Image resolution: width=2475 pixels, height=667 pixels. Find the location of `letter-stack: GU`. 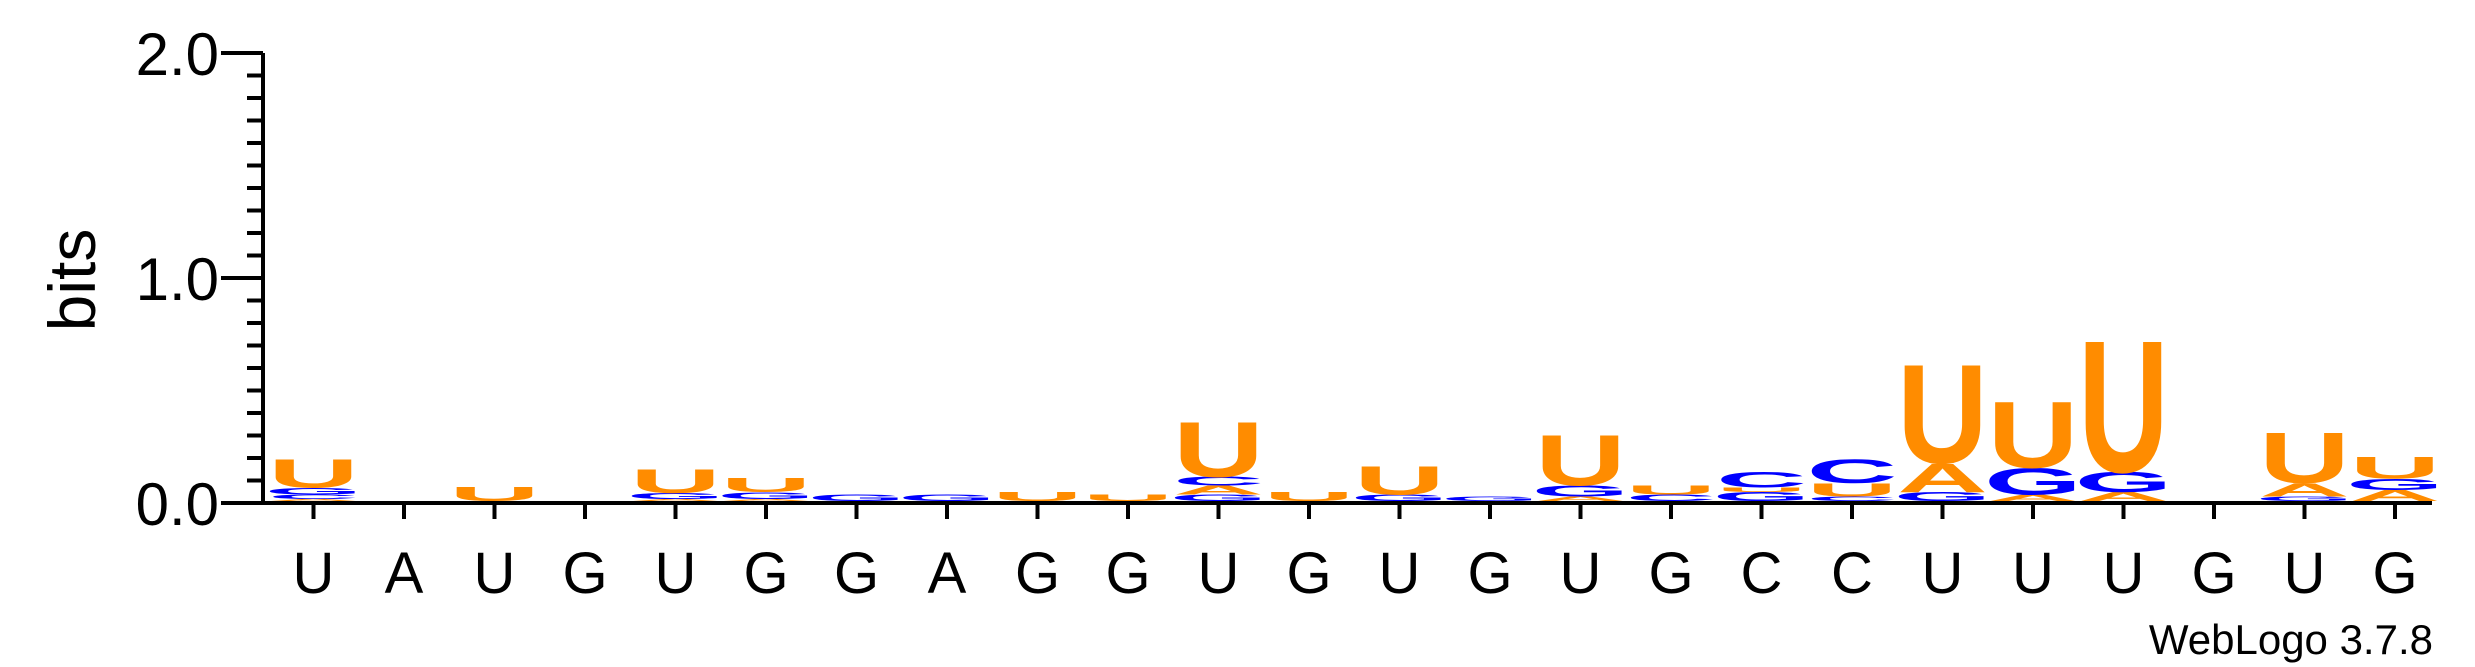

letter-stack: GU is located at coordinates (1400, 480).